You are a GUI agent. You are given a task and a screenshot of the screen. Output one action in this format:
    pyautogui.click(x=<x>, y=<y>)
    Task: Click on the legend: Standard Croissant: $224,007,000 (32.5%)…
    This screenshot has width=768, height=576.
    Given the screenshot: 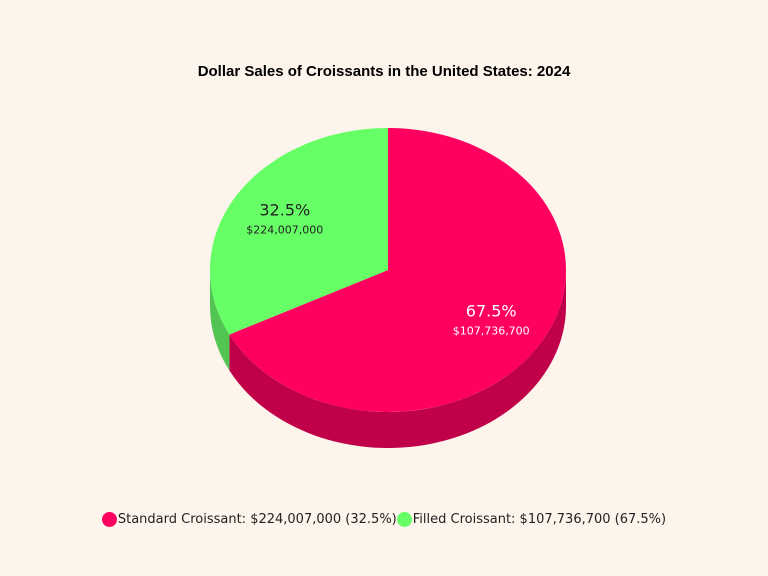 What is the action you would take?
    pyautogui.click(x=384, y=519)
    